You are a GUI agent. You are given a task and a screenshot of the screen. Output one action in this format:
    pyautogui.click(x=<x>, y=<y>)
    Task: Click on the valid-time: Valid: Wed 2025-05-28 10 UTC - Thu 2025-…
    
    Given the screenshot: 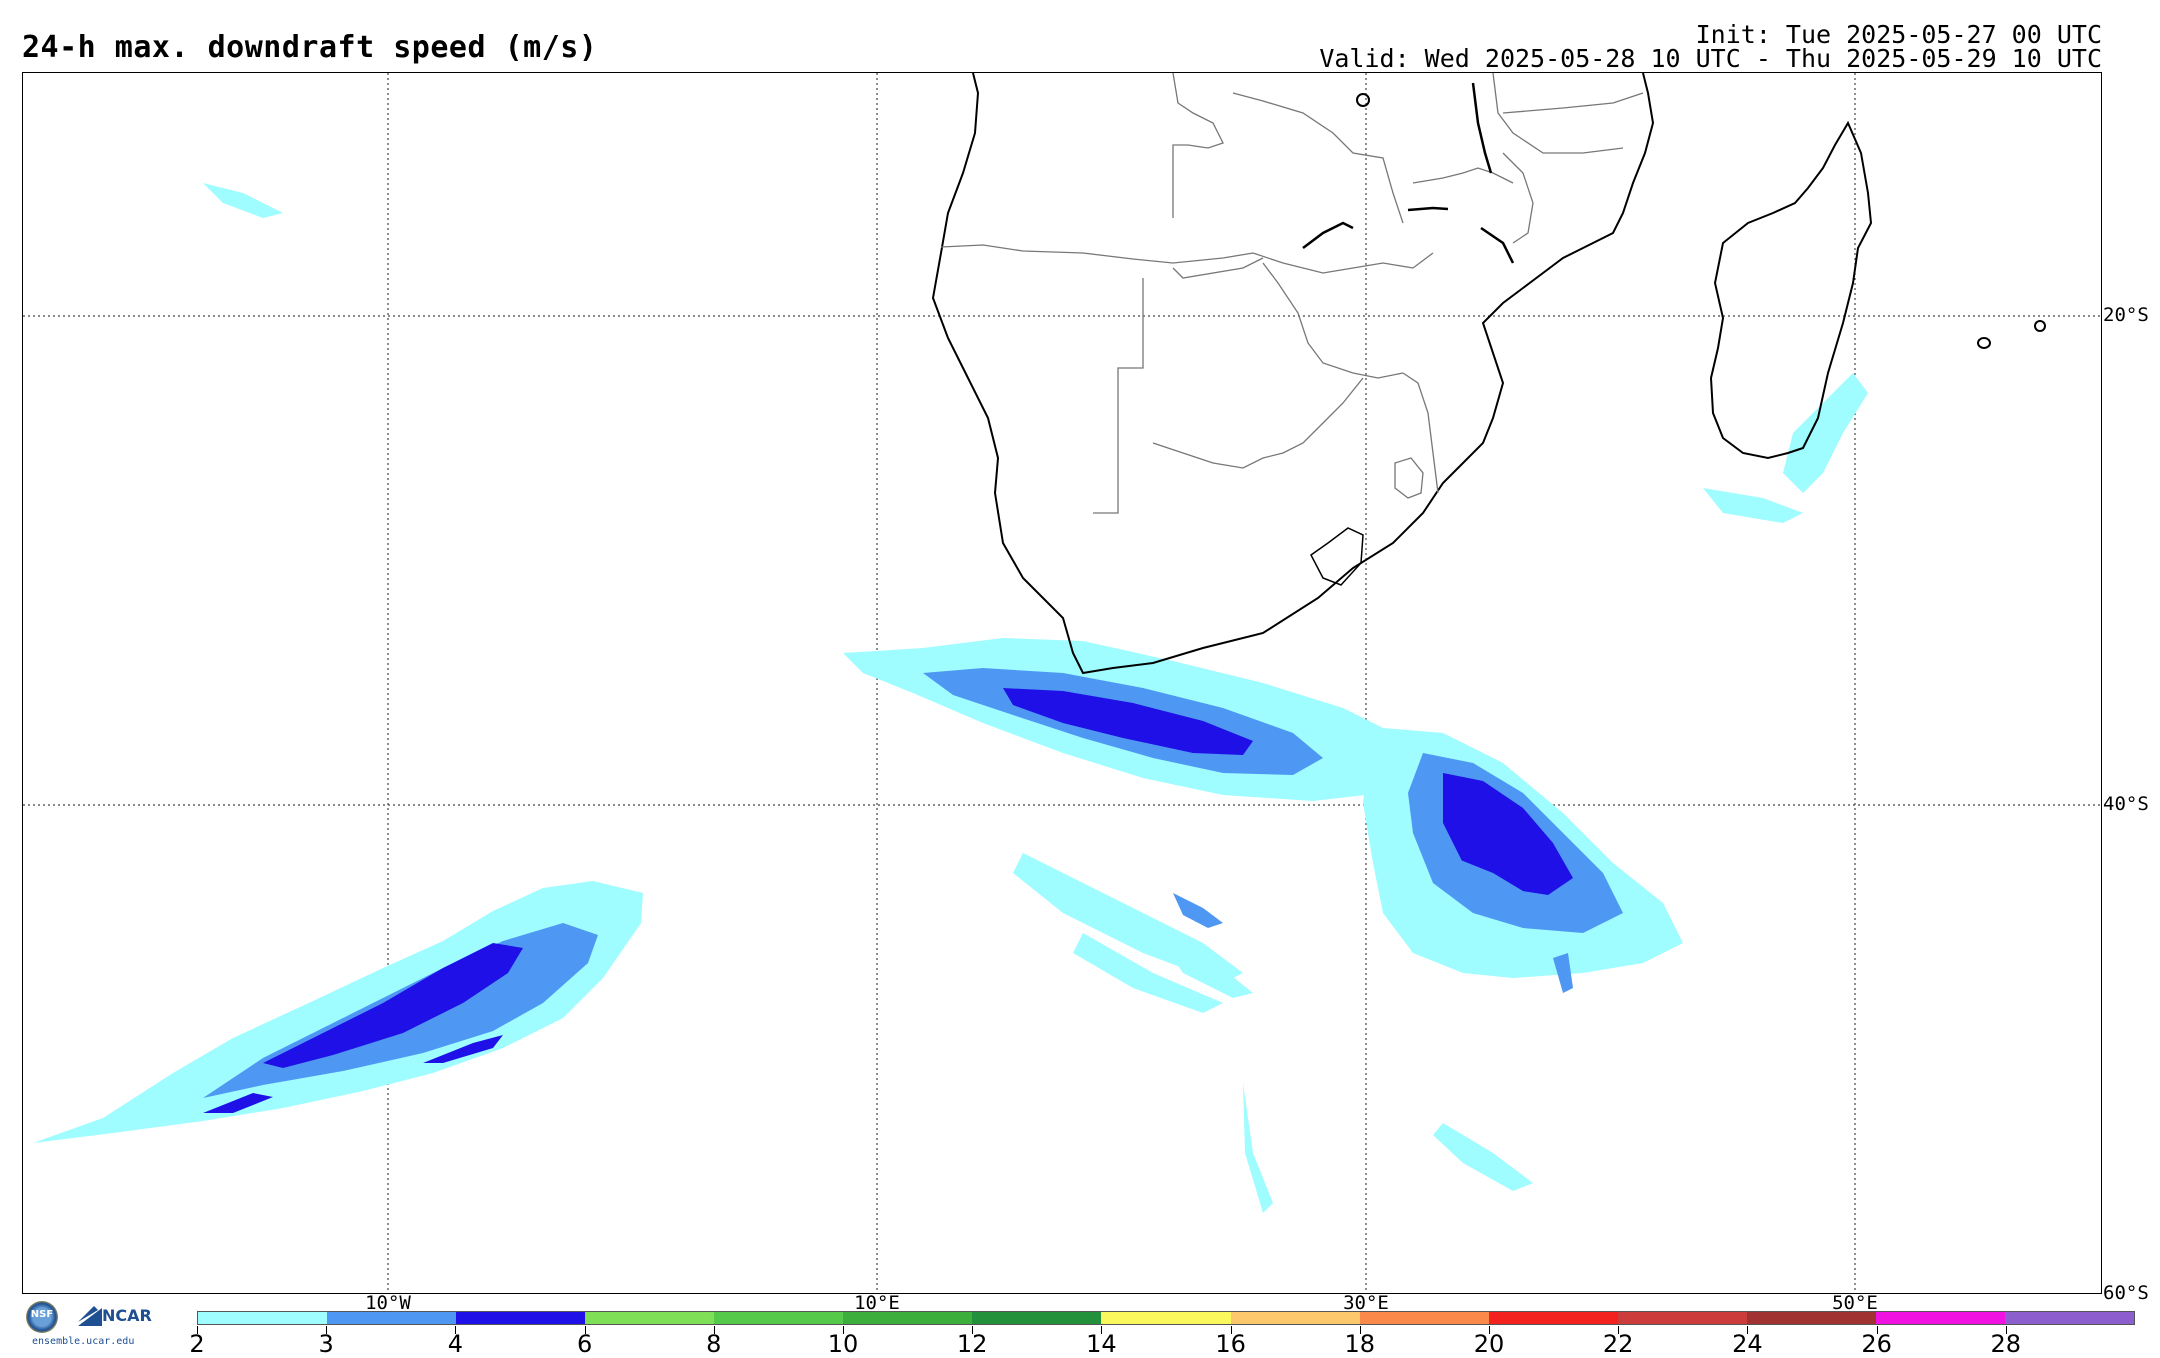 What is the action you would take?
    pyautogui.click(x=1710, y=58)
    